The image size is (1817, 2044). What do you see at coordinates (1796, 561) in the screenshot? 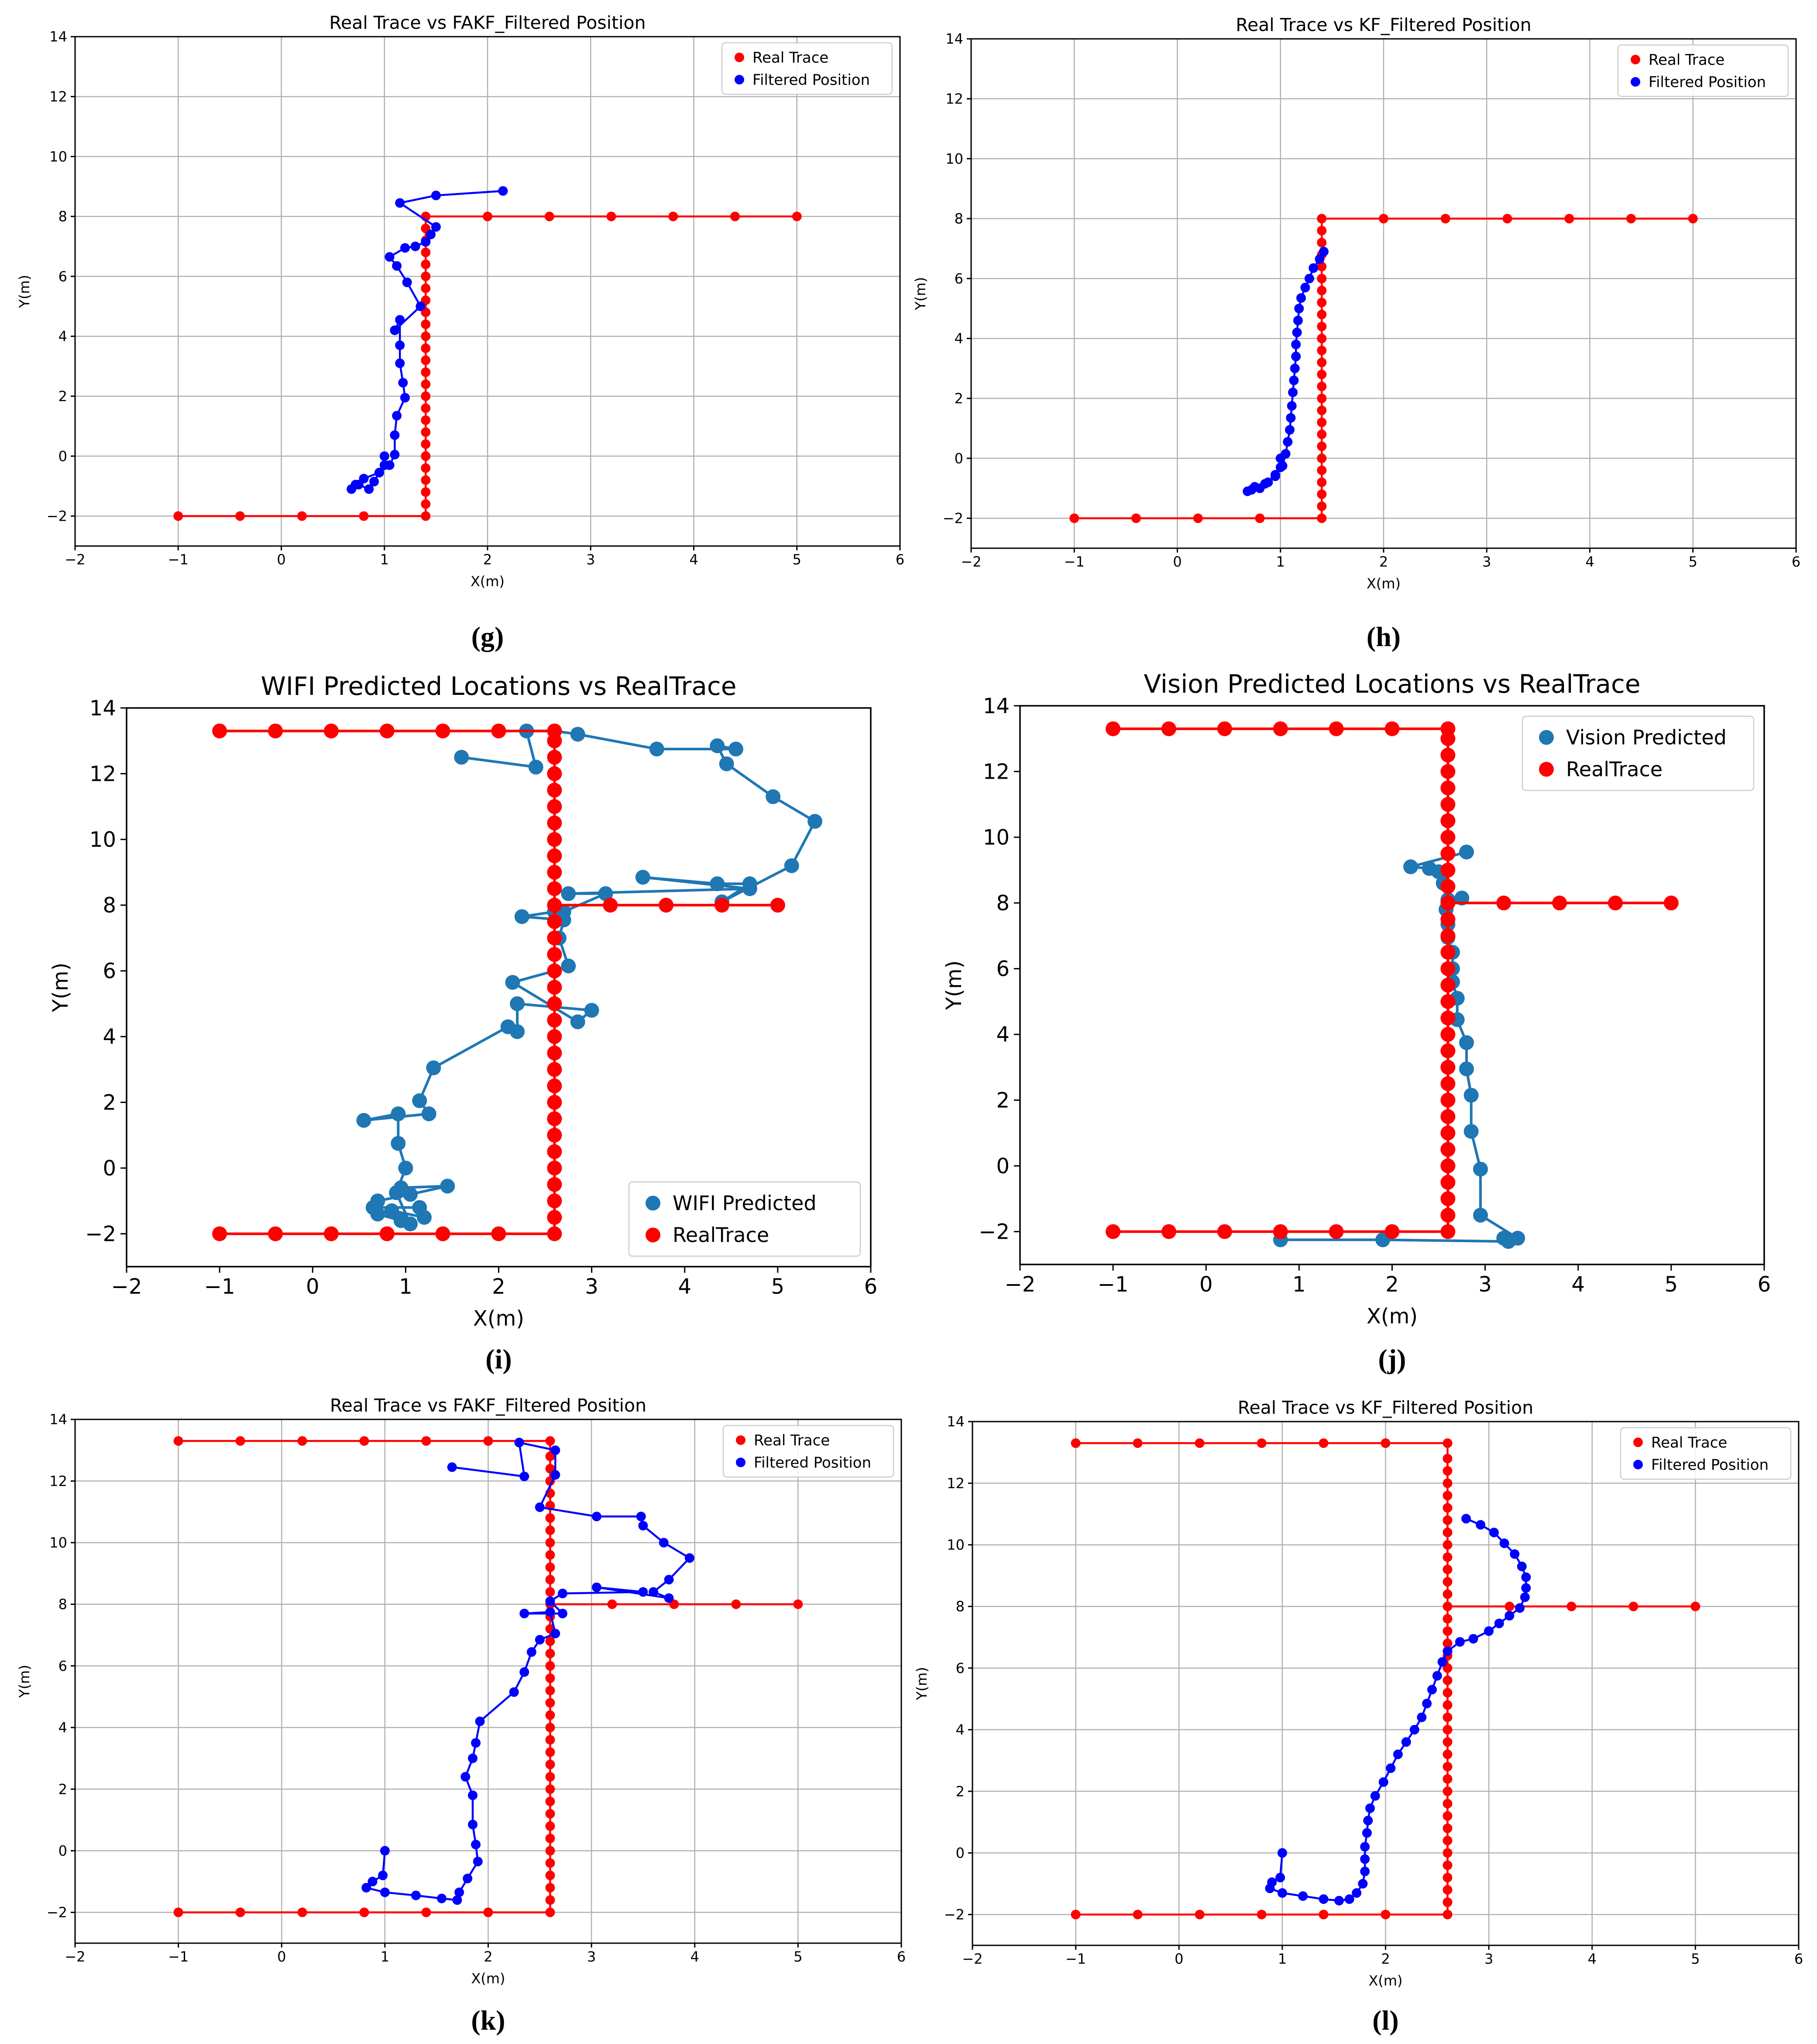
I see `x-tick-label: 6` at bounding box center [1796, 561].